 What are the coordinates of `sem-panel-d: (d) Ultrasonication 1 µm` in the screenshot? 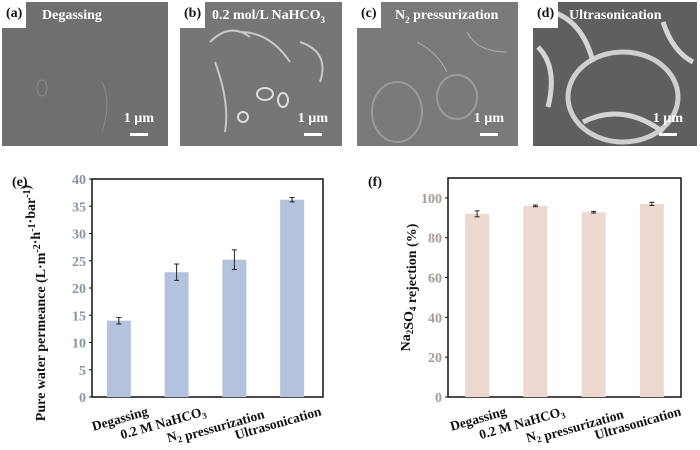 It's located at (615, 74).